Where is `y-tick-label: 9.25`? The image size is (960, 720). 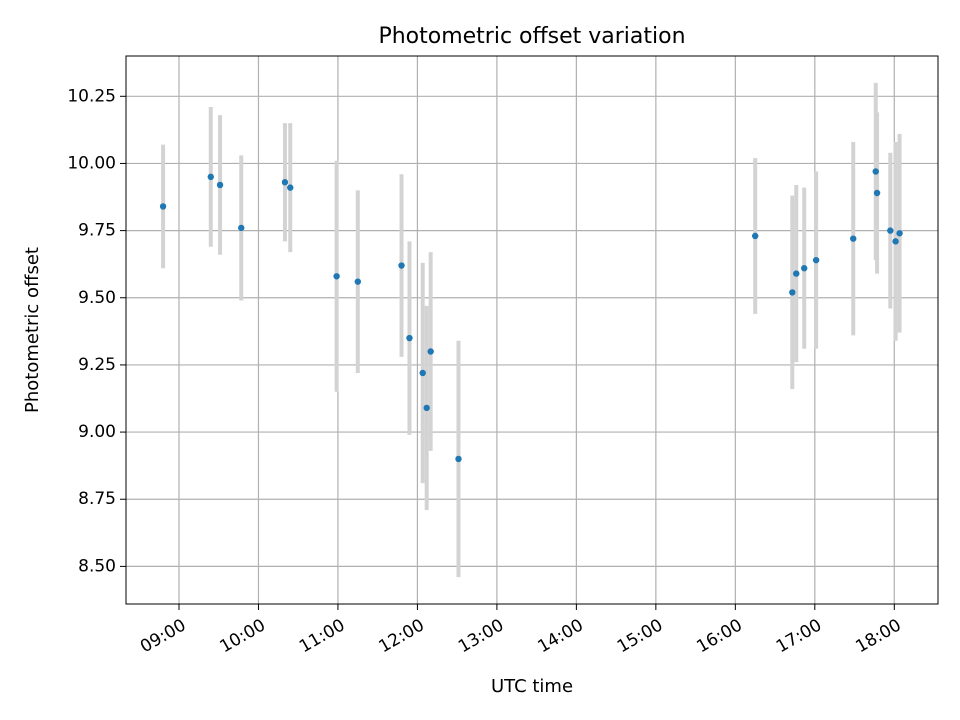 y-tick-label: 9.25 is located at coordinates (97, 365).